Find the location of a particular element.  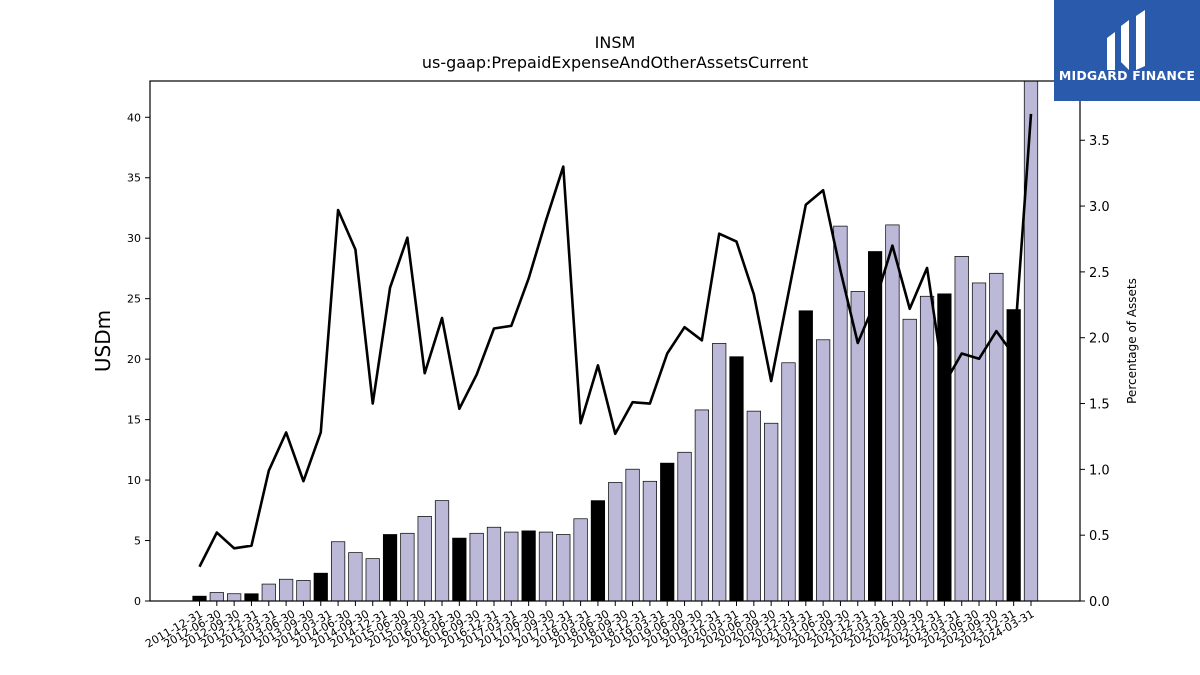

y-tick-label: 35 is located at coordinates (134, 178).